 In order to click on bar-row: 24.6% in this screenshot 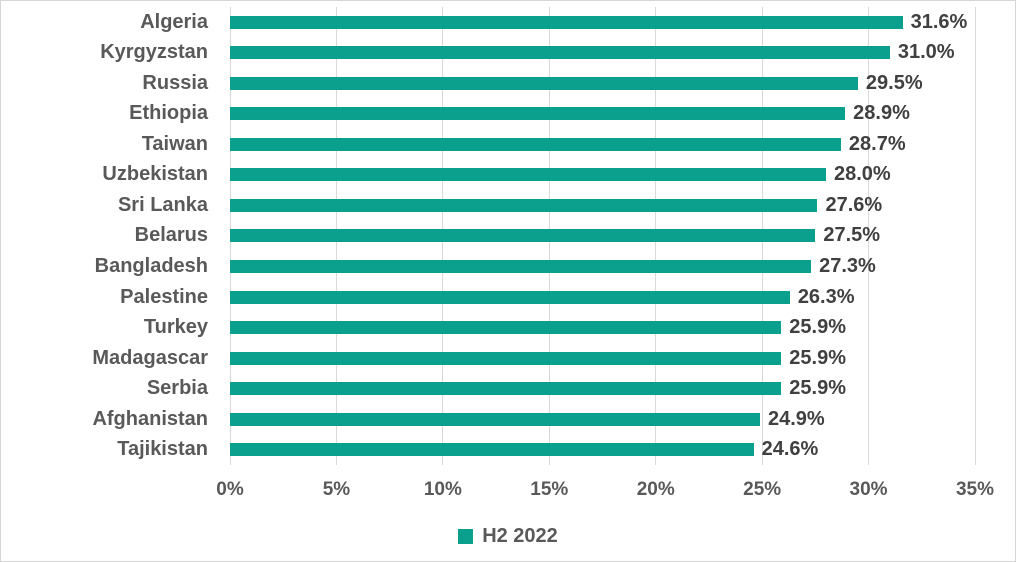, I will do `click(602, 449)`.